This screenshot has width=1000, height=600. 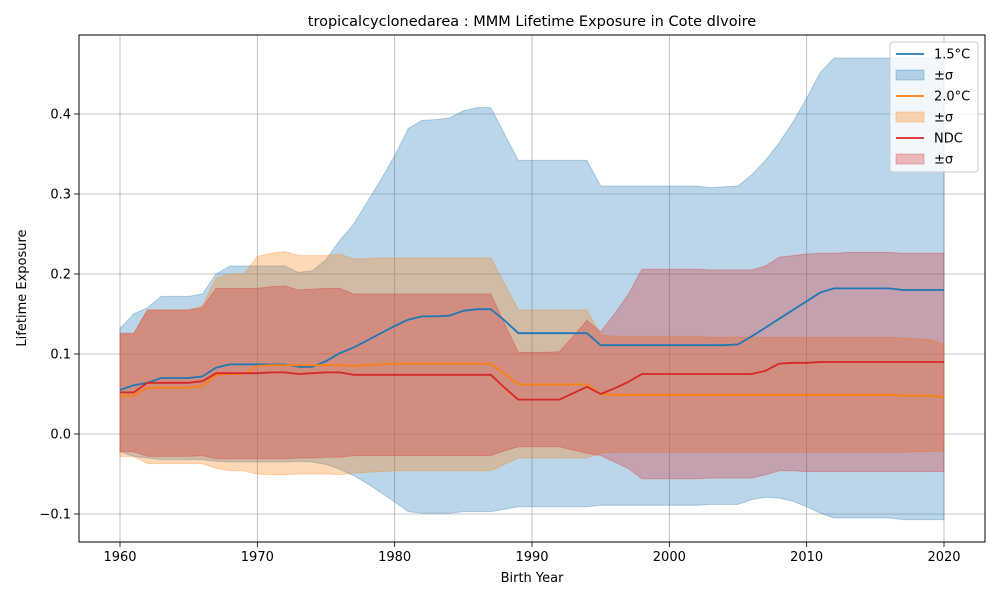 What do you see at coordinates (60, 195) in the screenshot?
I see `y-tick-label: 0.3` at bounding box center [60, 195].